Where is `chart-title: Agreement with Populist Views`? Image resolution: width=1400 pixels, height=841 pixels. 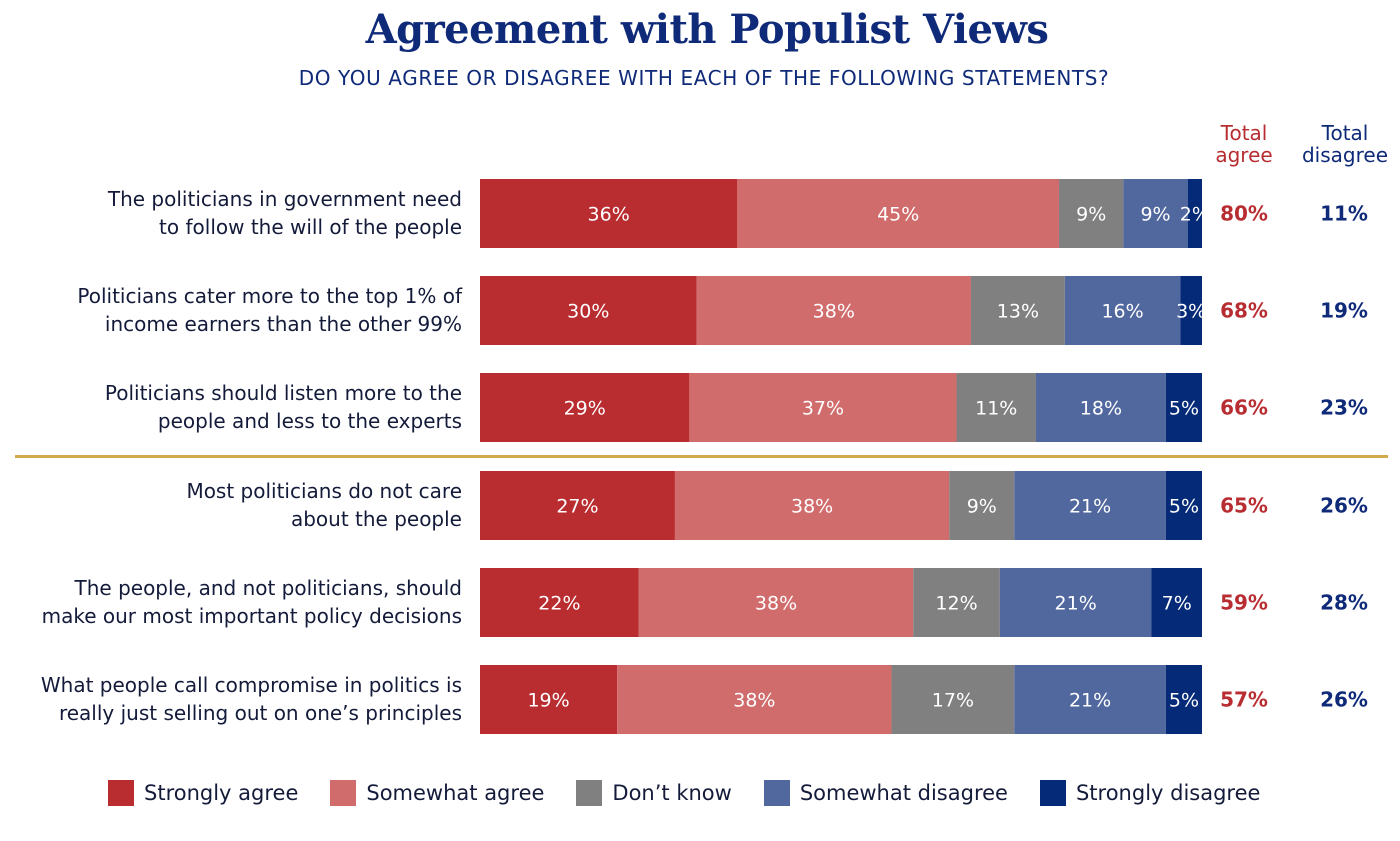 chart-title: Agreement with Populist Views is located at coordinates (707, 29).